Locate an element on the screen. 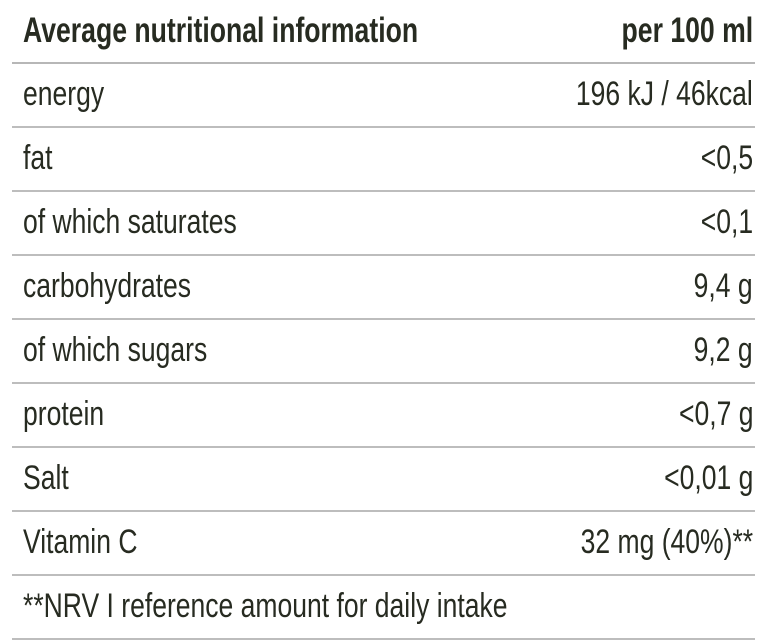  table-row-carbohydrates: carbohydrates 9,4 g is located at coordinates (383, 288).